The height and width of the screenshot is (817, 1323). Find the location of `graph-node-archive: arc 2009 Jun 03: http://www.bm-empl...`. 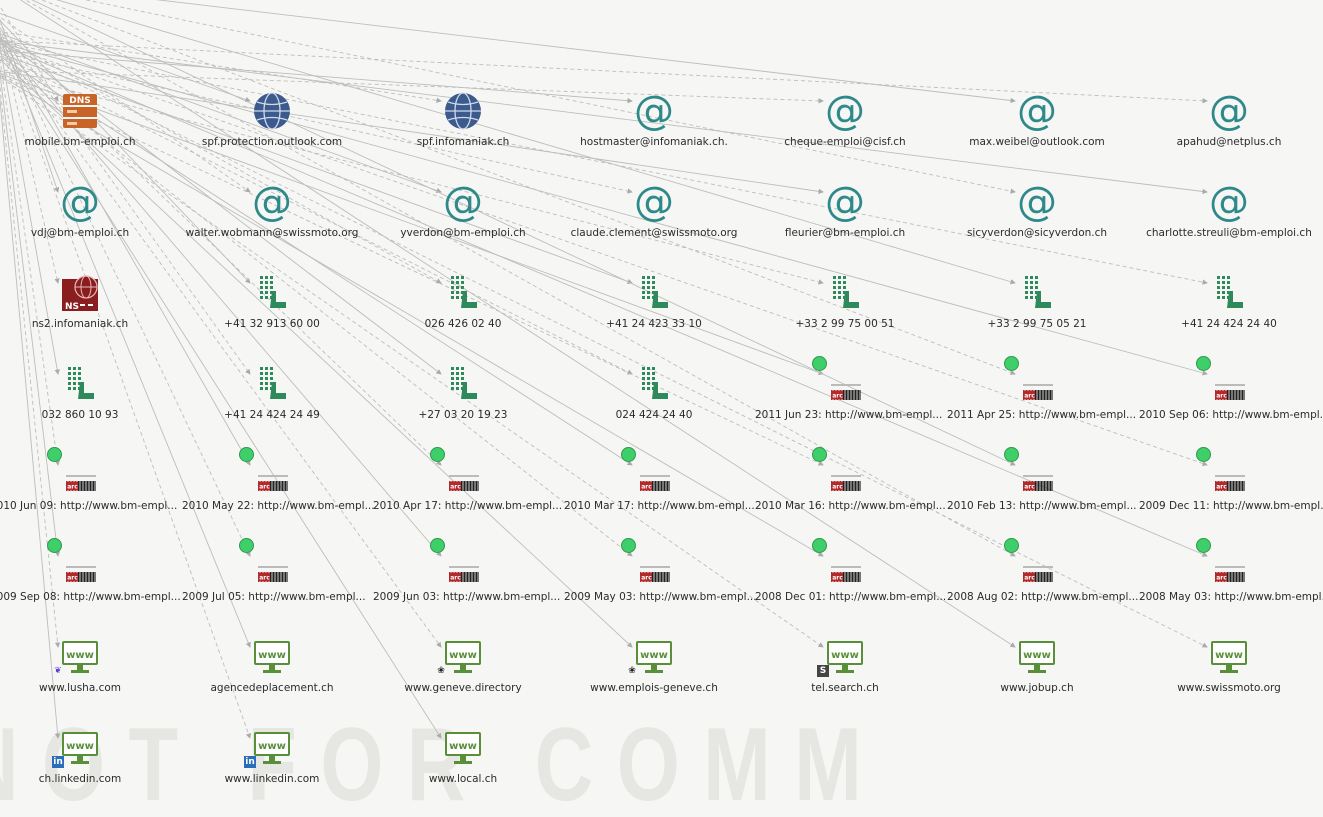

graph-node-archive: arc 2009 Jun 03: http://www.bm-empl... is located at coordinates (466, 578).